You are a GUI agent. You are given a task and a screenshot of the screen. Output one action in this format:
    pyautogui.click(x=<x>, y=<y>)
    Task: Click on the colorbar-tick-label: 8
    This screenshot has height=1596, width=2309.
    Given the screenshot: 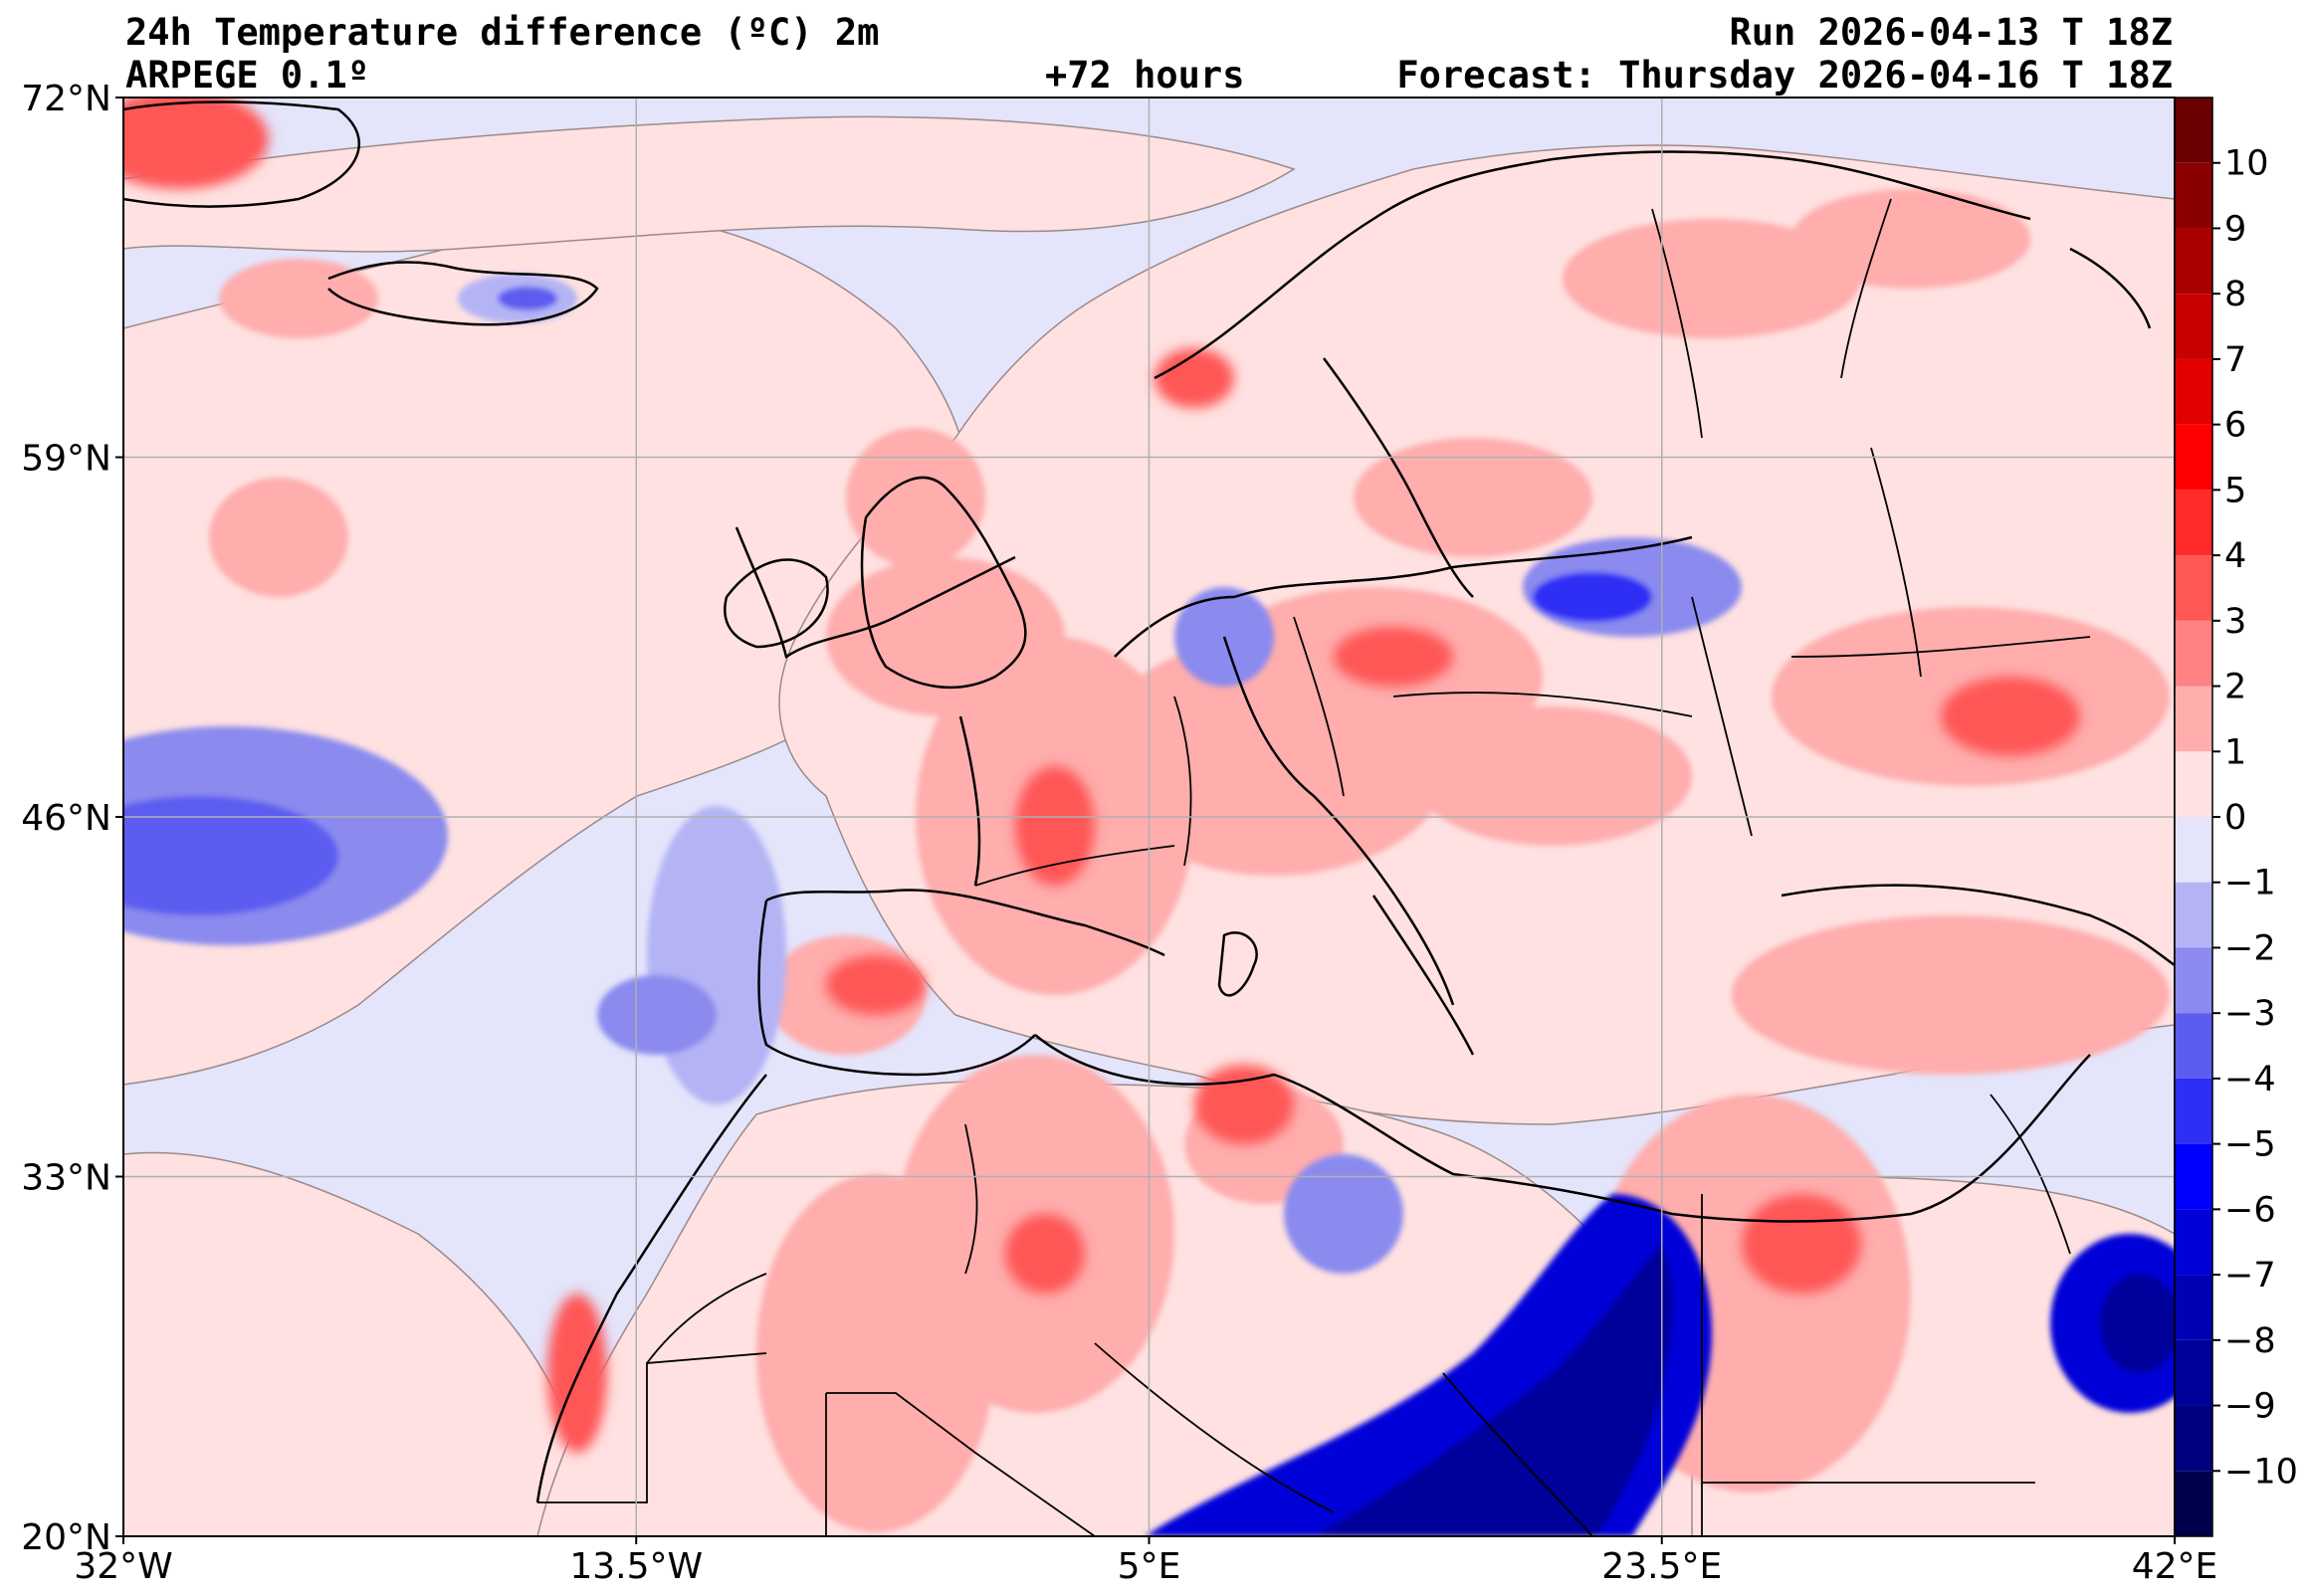 What is the action you would take?
    pyautogui.click(x=2235, y=294)
    